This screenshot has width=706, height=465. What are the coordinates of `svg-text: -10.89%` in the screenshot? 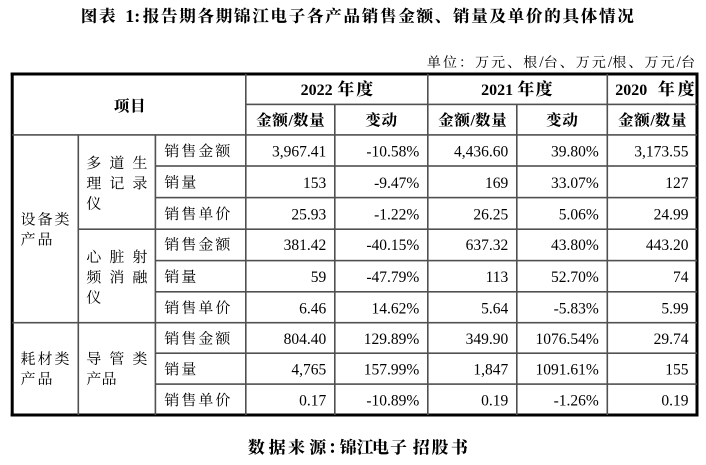 It's located at (392, 401).